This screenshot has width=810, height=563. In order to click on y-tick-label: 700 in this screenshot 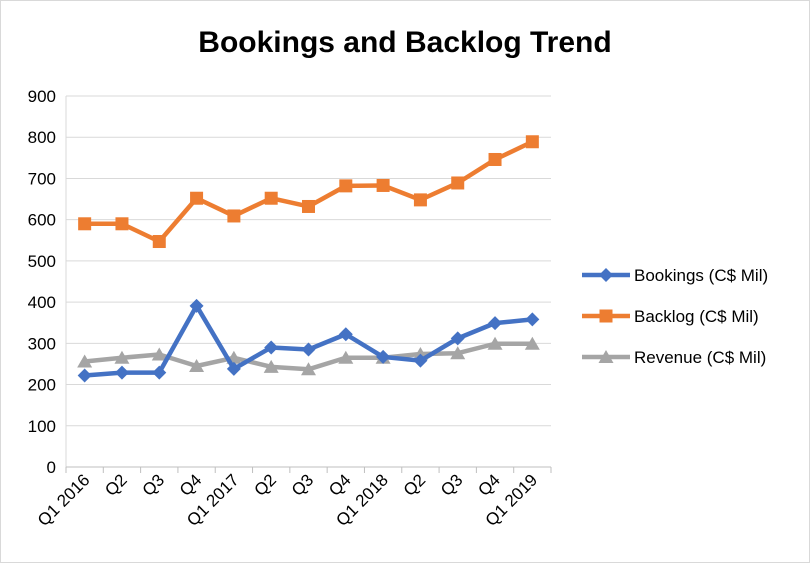, I will do `click(42, 178)`.